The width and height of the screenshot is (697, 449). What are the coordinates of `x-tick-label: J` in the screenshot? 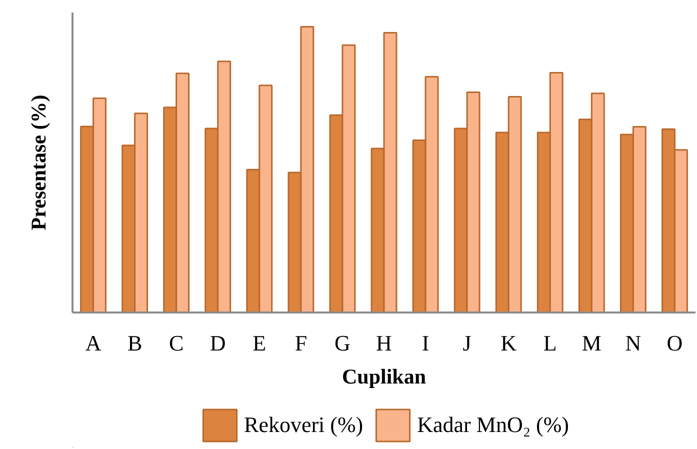 It's located at (467, 343).